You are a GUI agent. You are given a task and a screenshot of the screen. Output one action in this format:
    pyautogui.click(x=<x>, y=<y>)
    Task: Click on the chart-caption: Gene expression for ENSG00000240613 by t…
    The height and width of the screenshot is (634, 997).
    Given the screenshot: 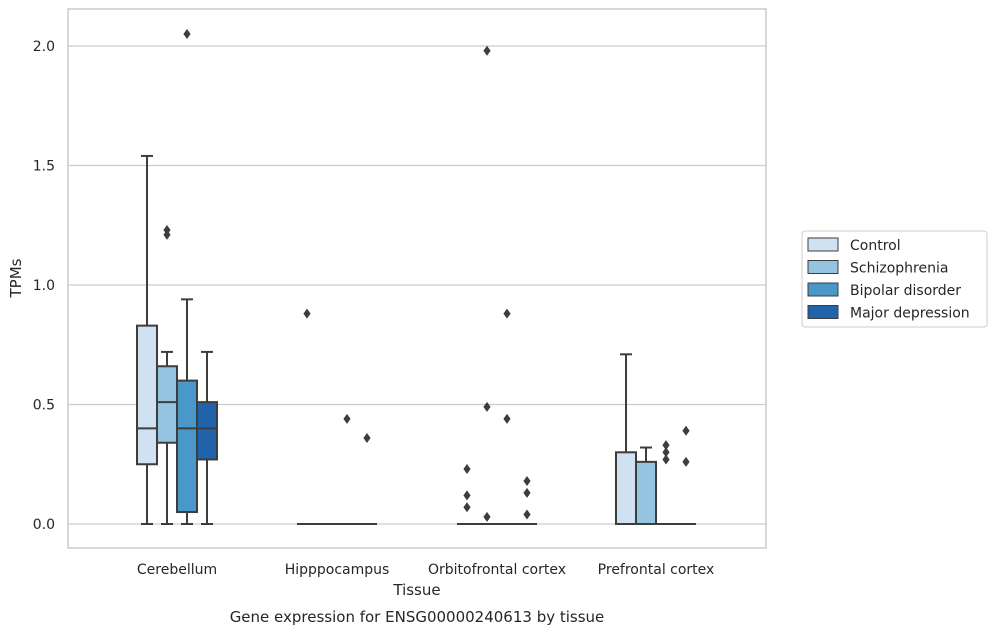 What is the action you would take?
    pyautogui.click(x=417, y=617)
    